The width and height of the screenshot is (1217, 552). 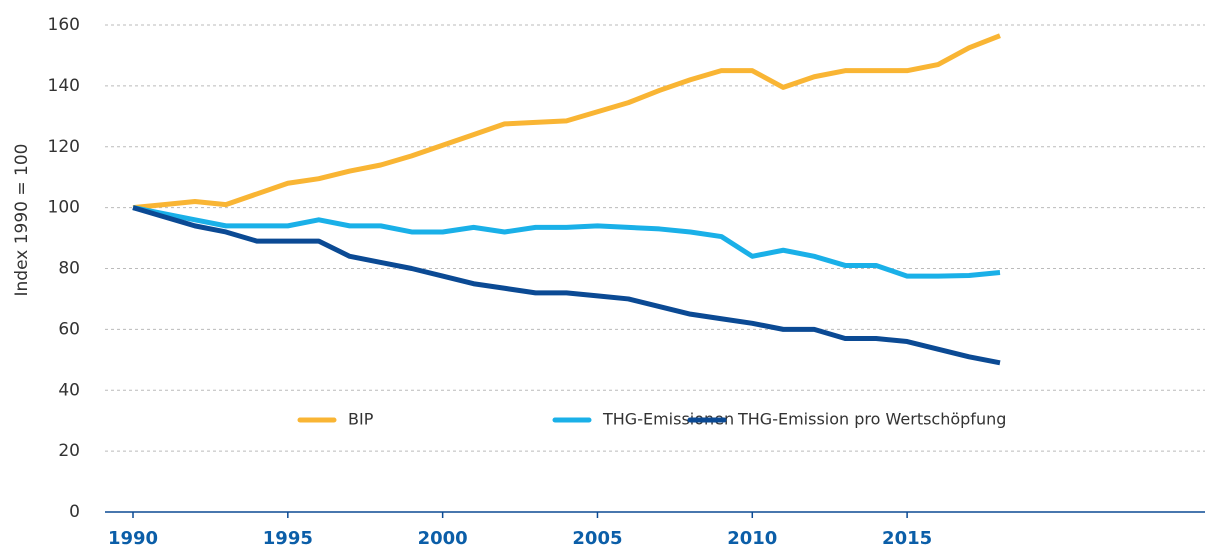 I want to click on x-tick-label: 2015, so click(x=907, y=538).